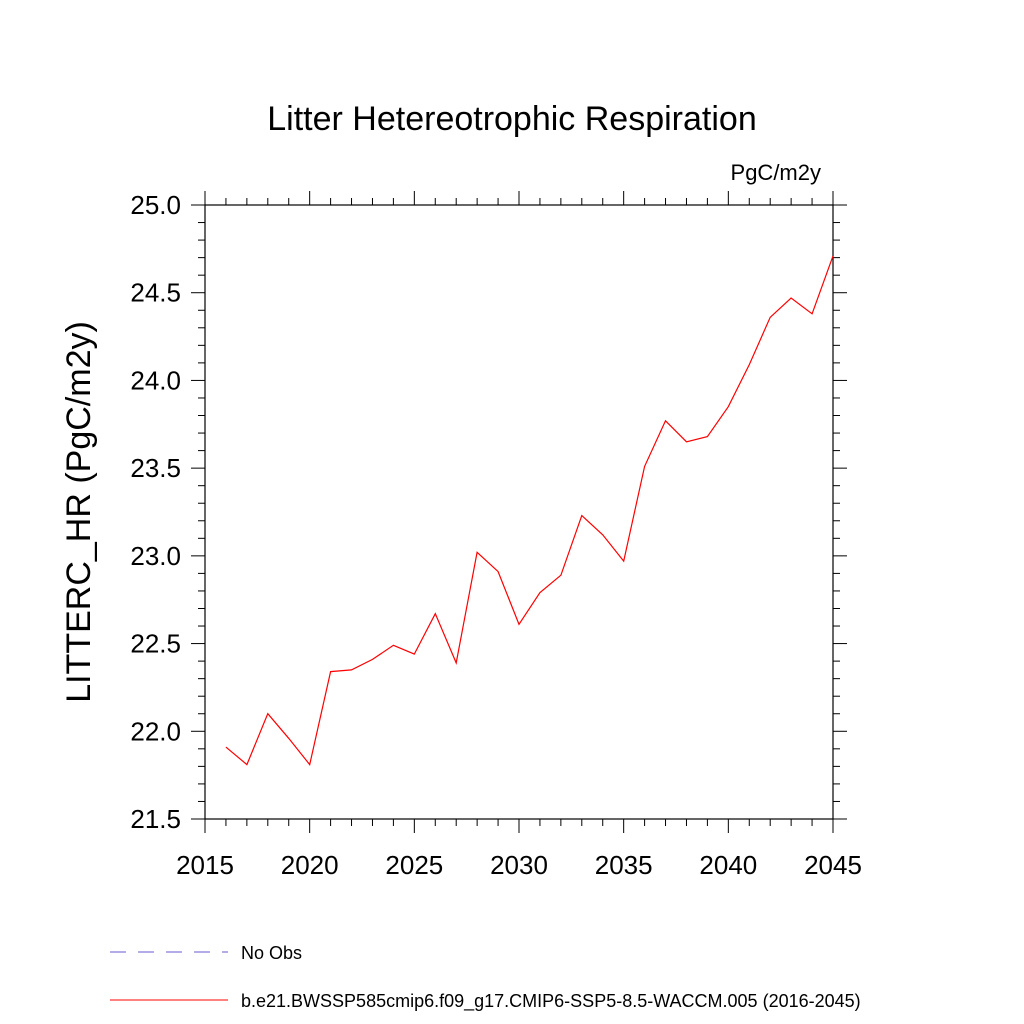  What do you see at coordinates (155, 205) in the screenshot?
I see `y-tick-label: 25.0` at bounding box center [155, 205].